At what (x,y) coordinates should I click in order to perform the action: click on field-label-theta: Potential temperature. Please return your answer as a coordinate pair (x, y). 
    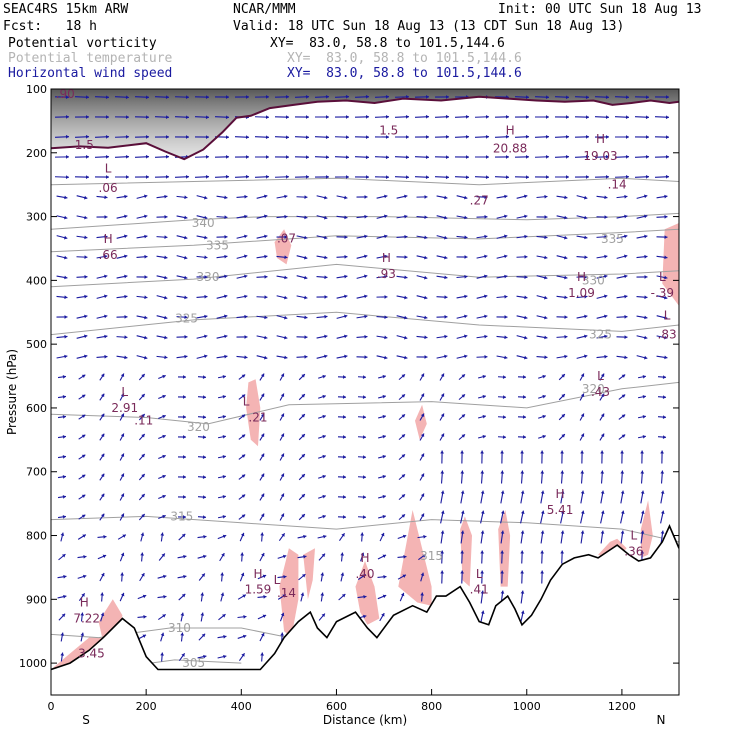
    Looking at the image, I should click on (90, 58).